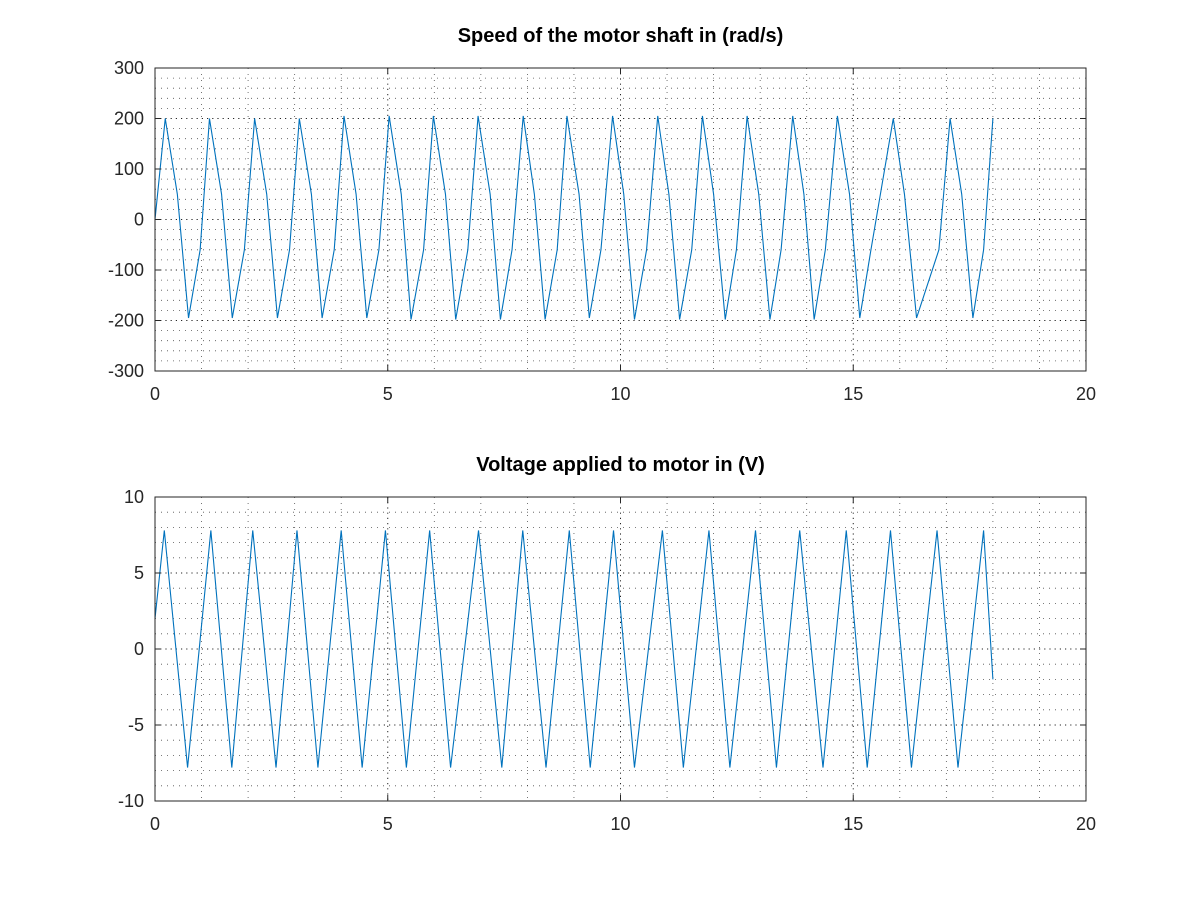 This screenshot has width=1200, height=900. Describe the element at coordinates (136, 725) in the screenshot. I see `y-tick-label: -5` at that location.